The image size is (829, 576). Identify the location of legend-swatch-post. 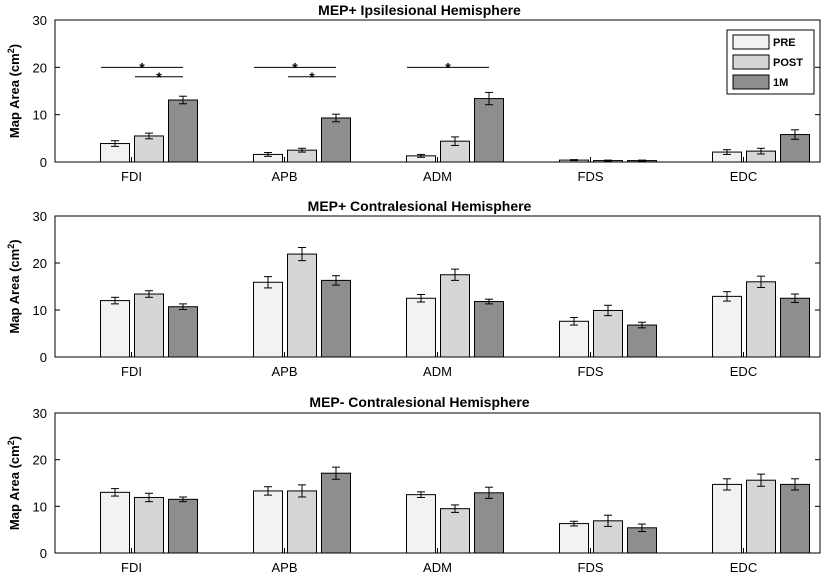
(751, 62).